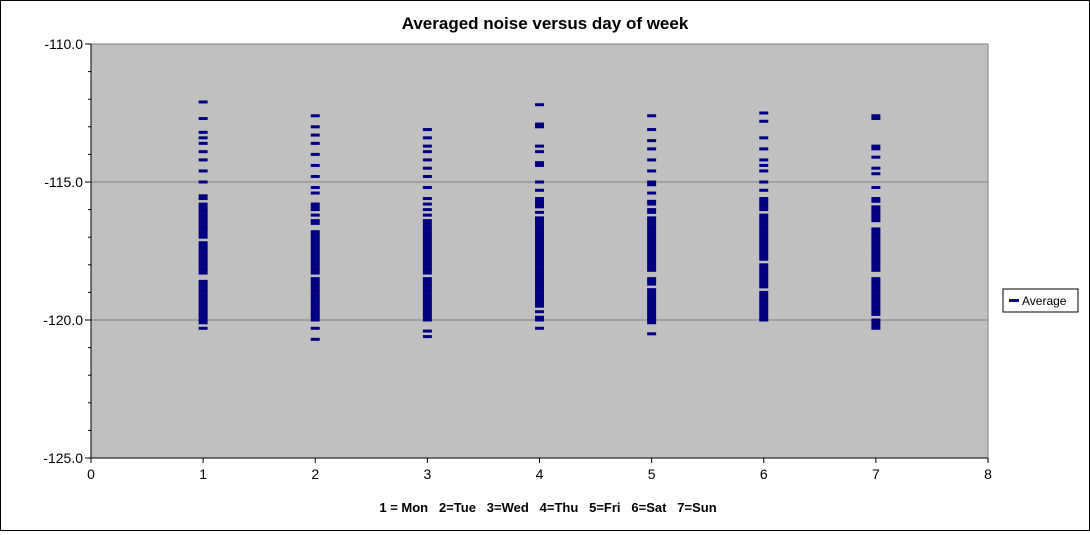 The width and height of the screenshot is (1090, 535). Describe the element at coordinates (67, 251) in the screenshot. I see `y-axis-ticks: -110.0 -115.0 -120.0 -125.0` at that location.